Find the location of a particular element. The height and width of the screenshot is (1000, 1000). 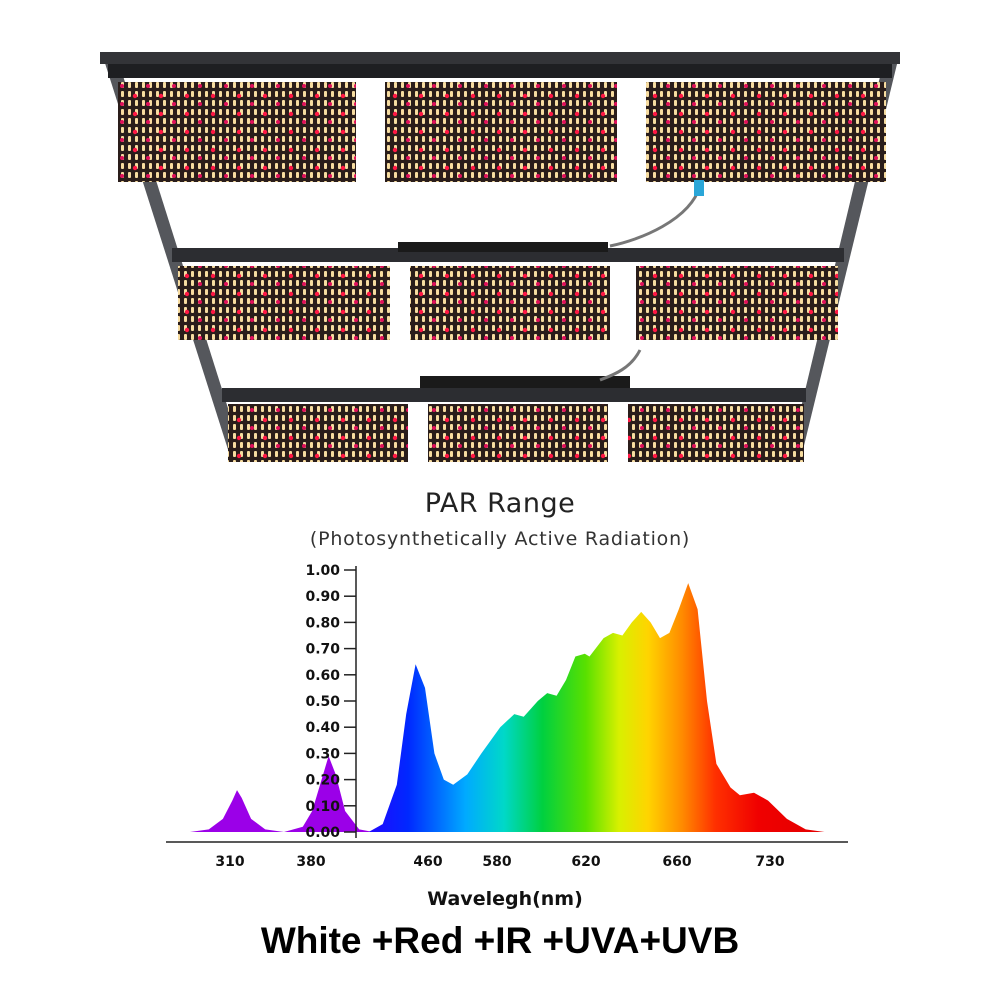

x-tick-label: 620 is located at coordinates (585, 862).